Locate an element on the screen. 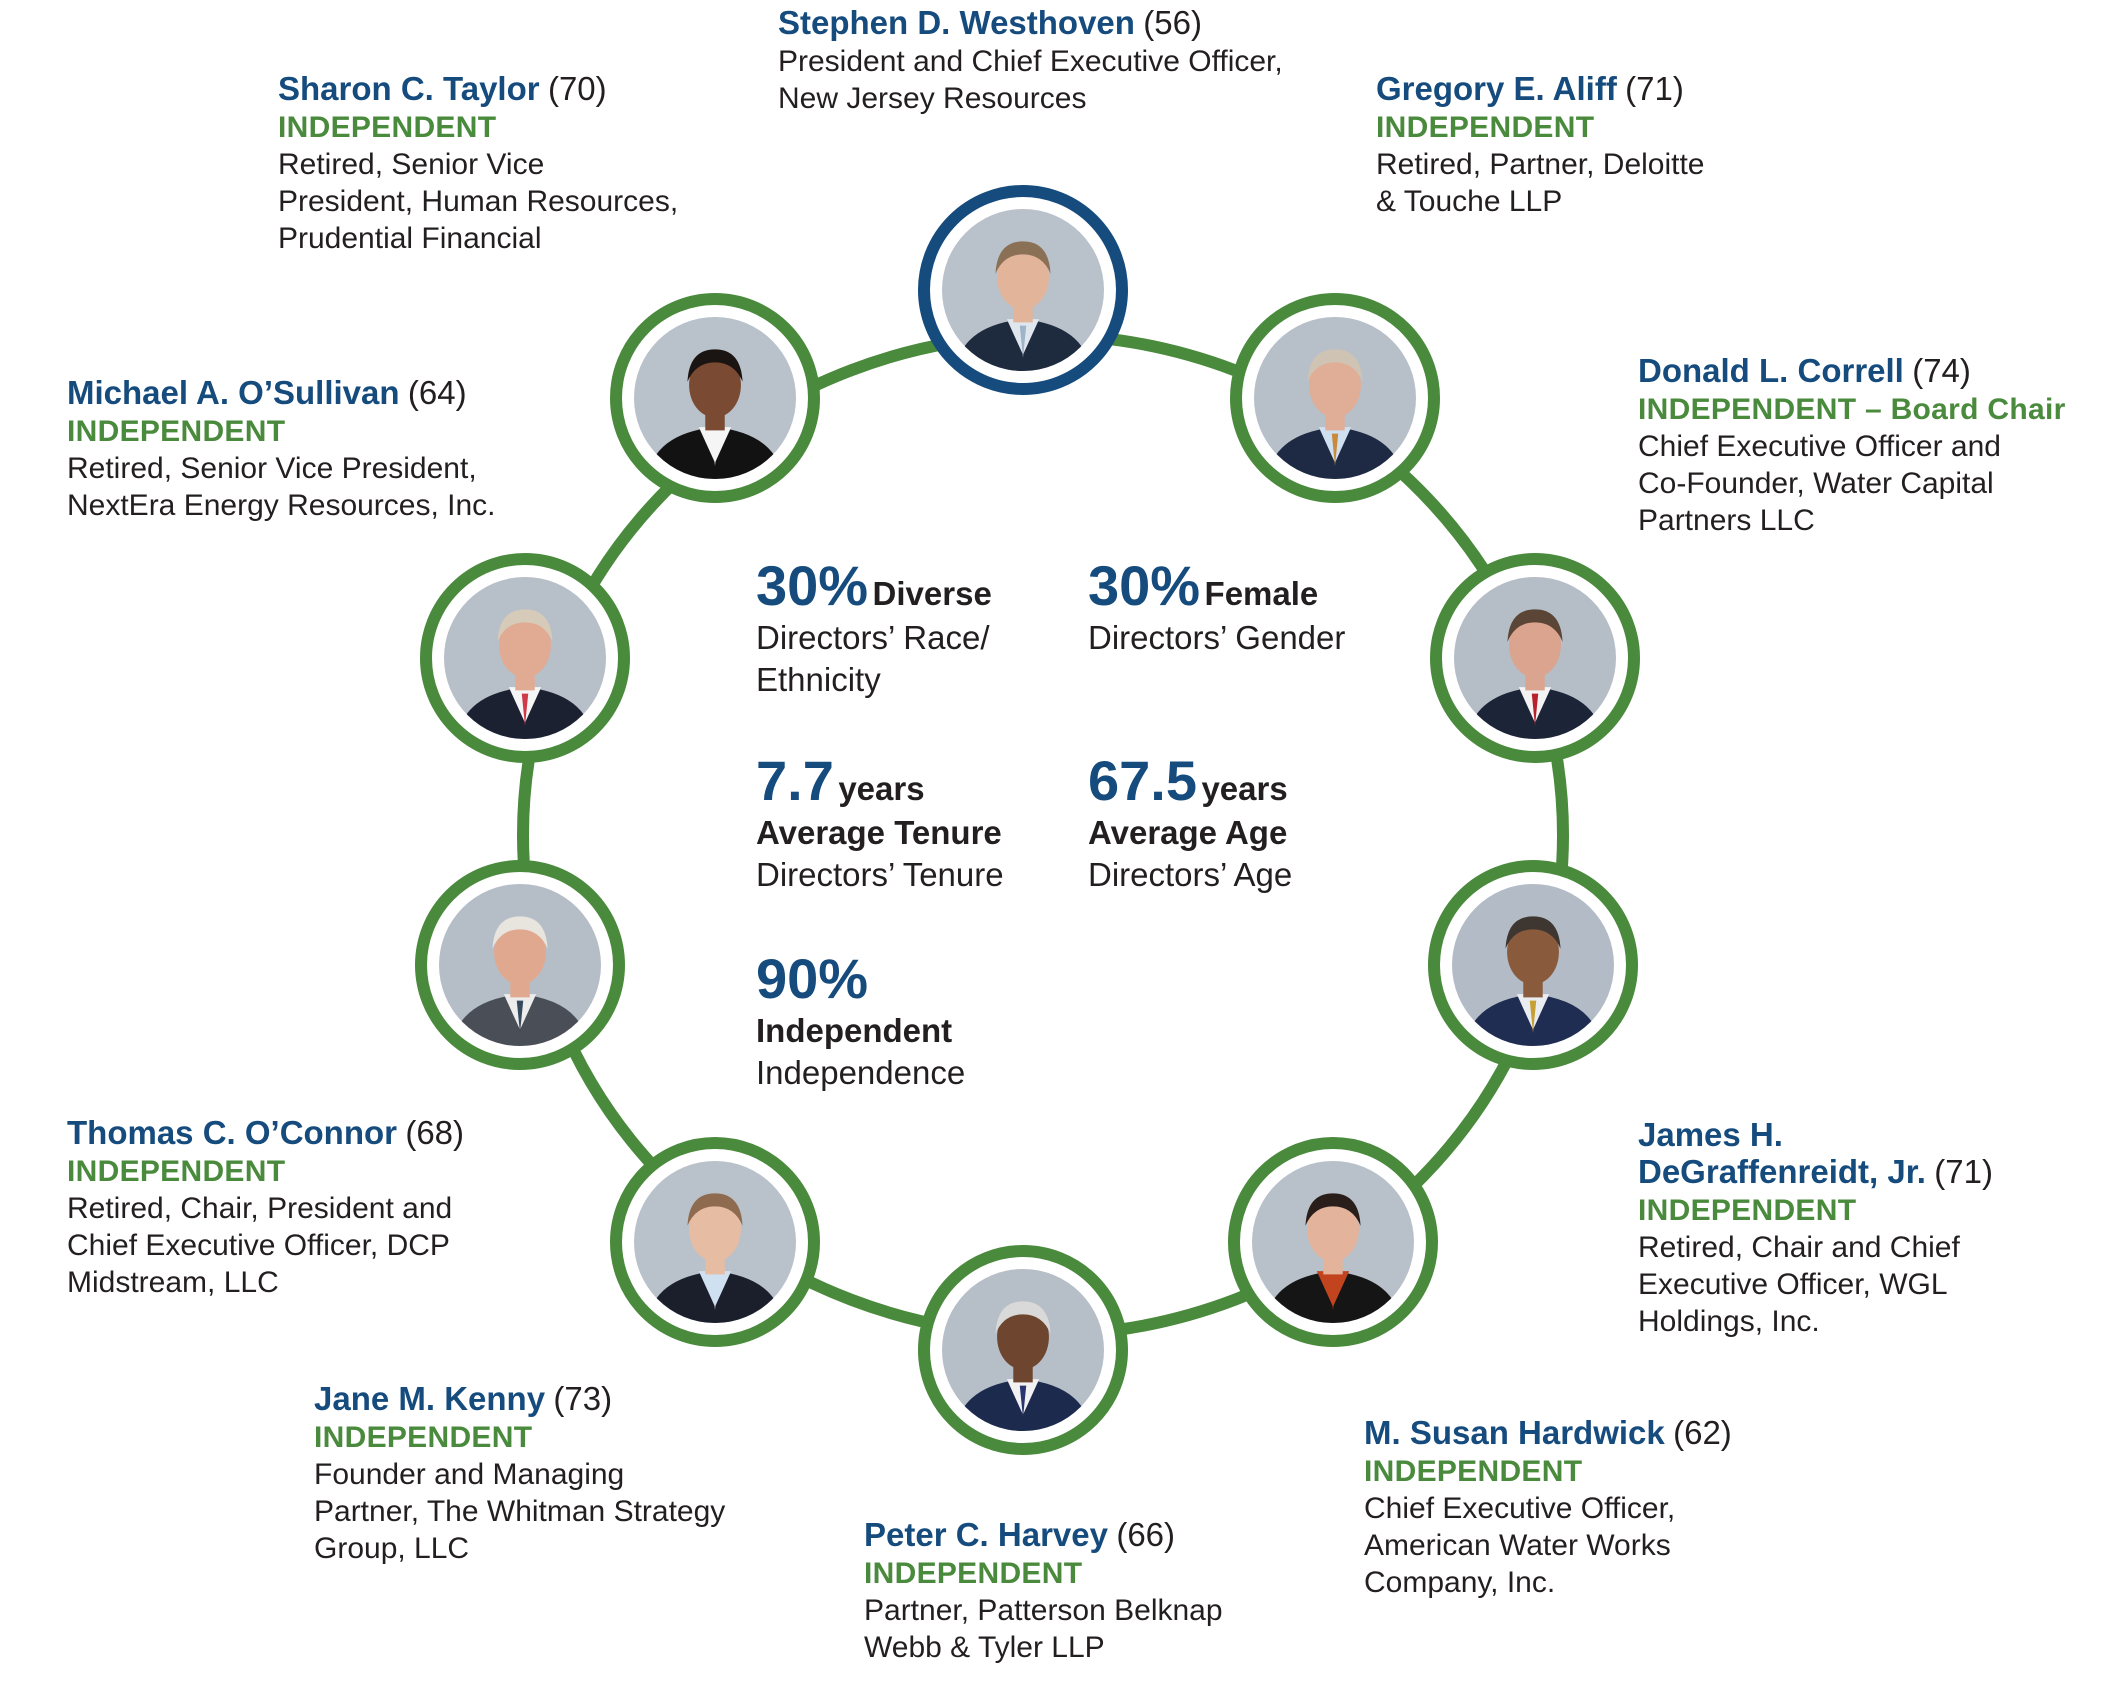  director-role-line: Partner, Patterson Belknap is located at coordinates (1043, 1610).